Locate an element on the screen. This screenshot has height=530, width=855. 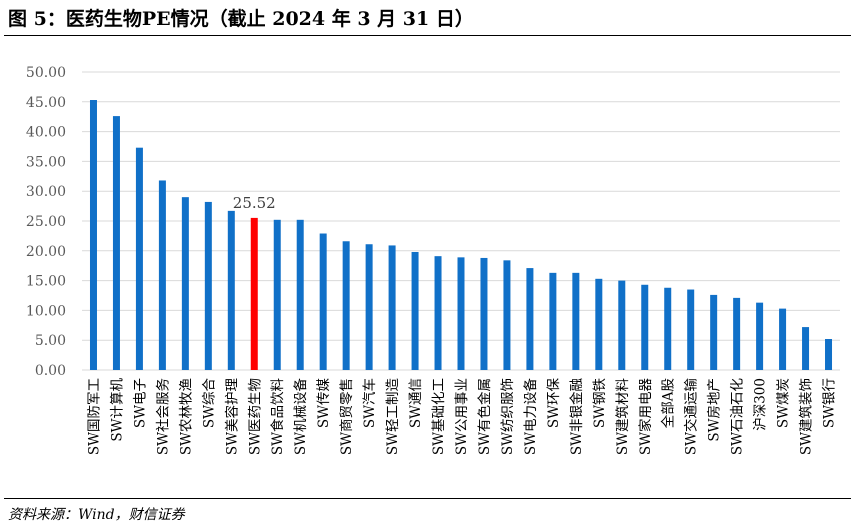
x-tick-label: SW家用电器 is located at coordinates (645, 417).